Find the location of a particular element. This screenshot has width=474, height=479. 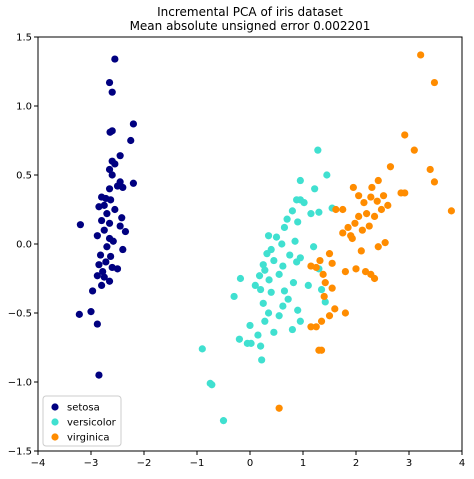

x-tick-label: −2 is located at coordinates (144, 463).